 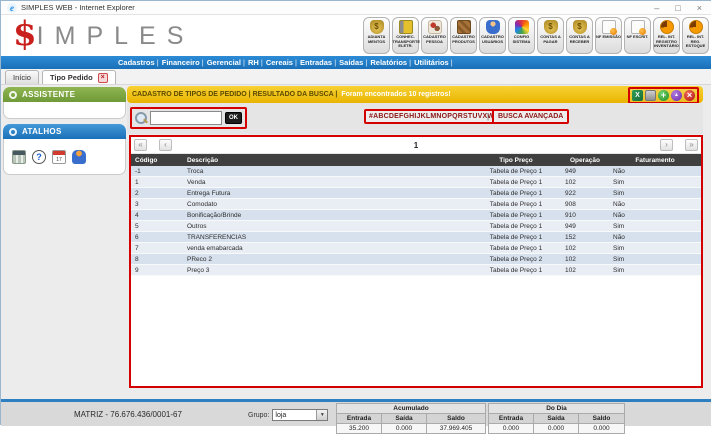 What do you see at coordinates (396, 94) in the screenshot?
I see `banner-message: Foram encontrados 10 registros!` at bounding box center [396, 94].